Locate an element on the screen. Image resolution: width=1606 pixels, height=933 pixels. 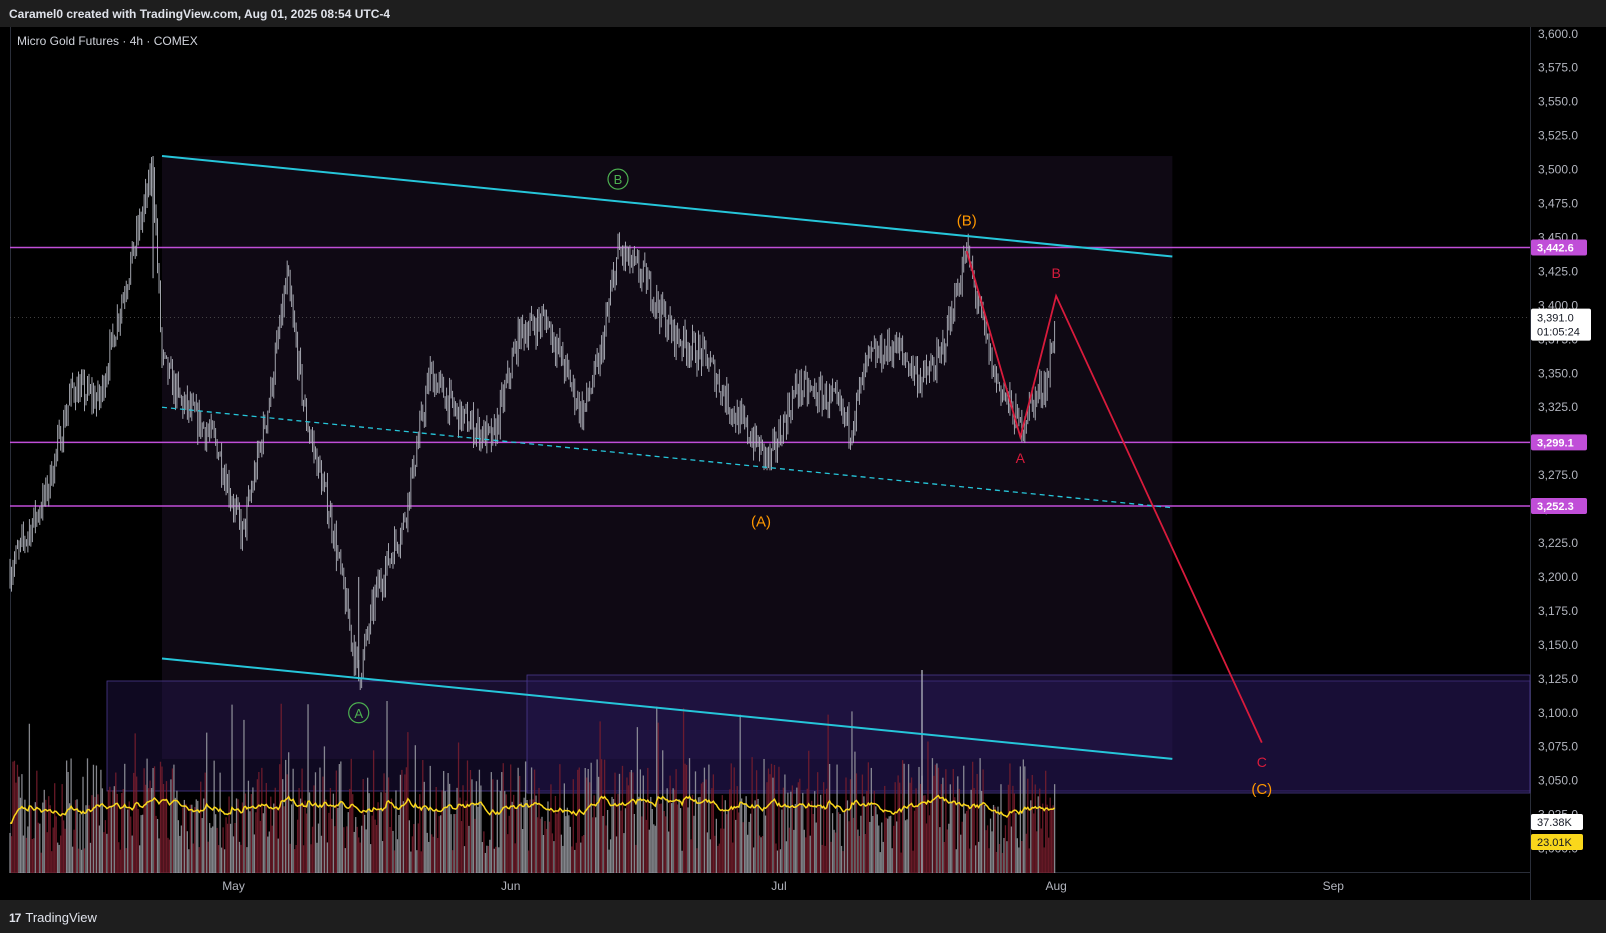
wave-label-1: B is located at coordinates (618, 179).